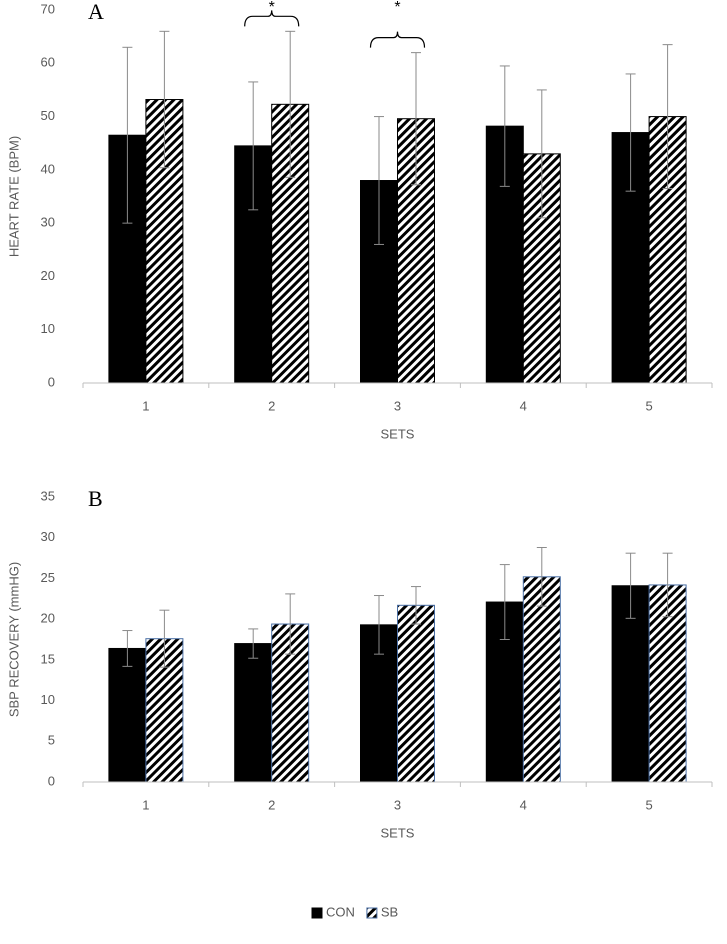  I want to click on legend-label: SB, so click(389, 911).